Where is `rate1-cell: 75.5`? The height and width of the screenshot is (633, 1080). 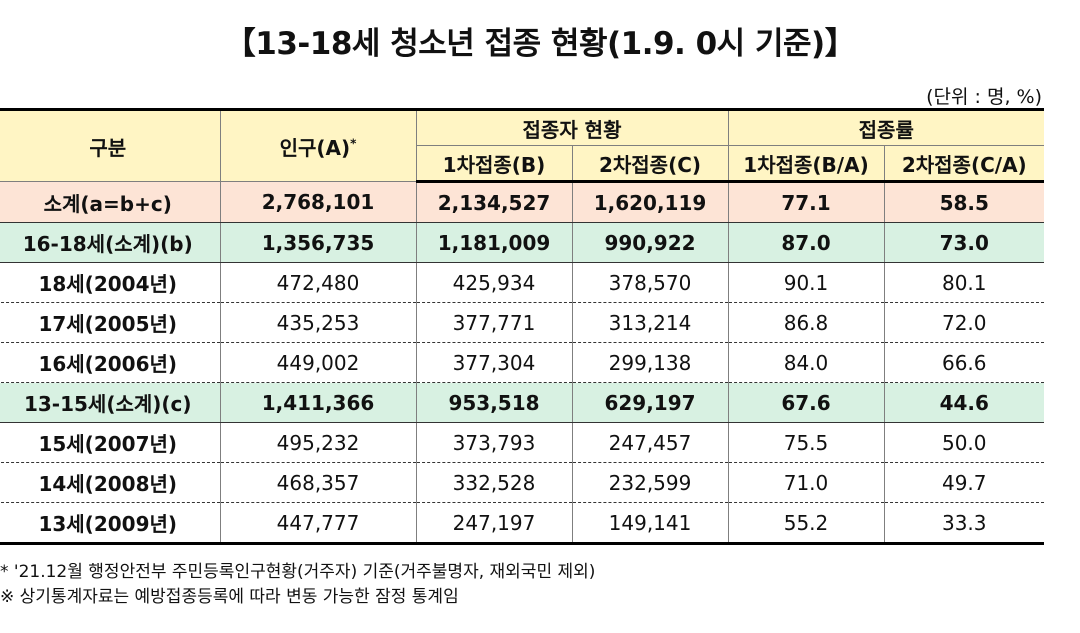
rate1-cell: 75.5 is located at coordinates (806, 442).